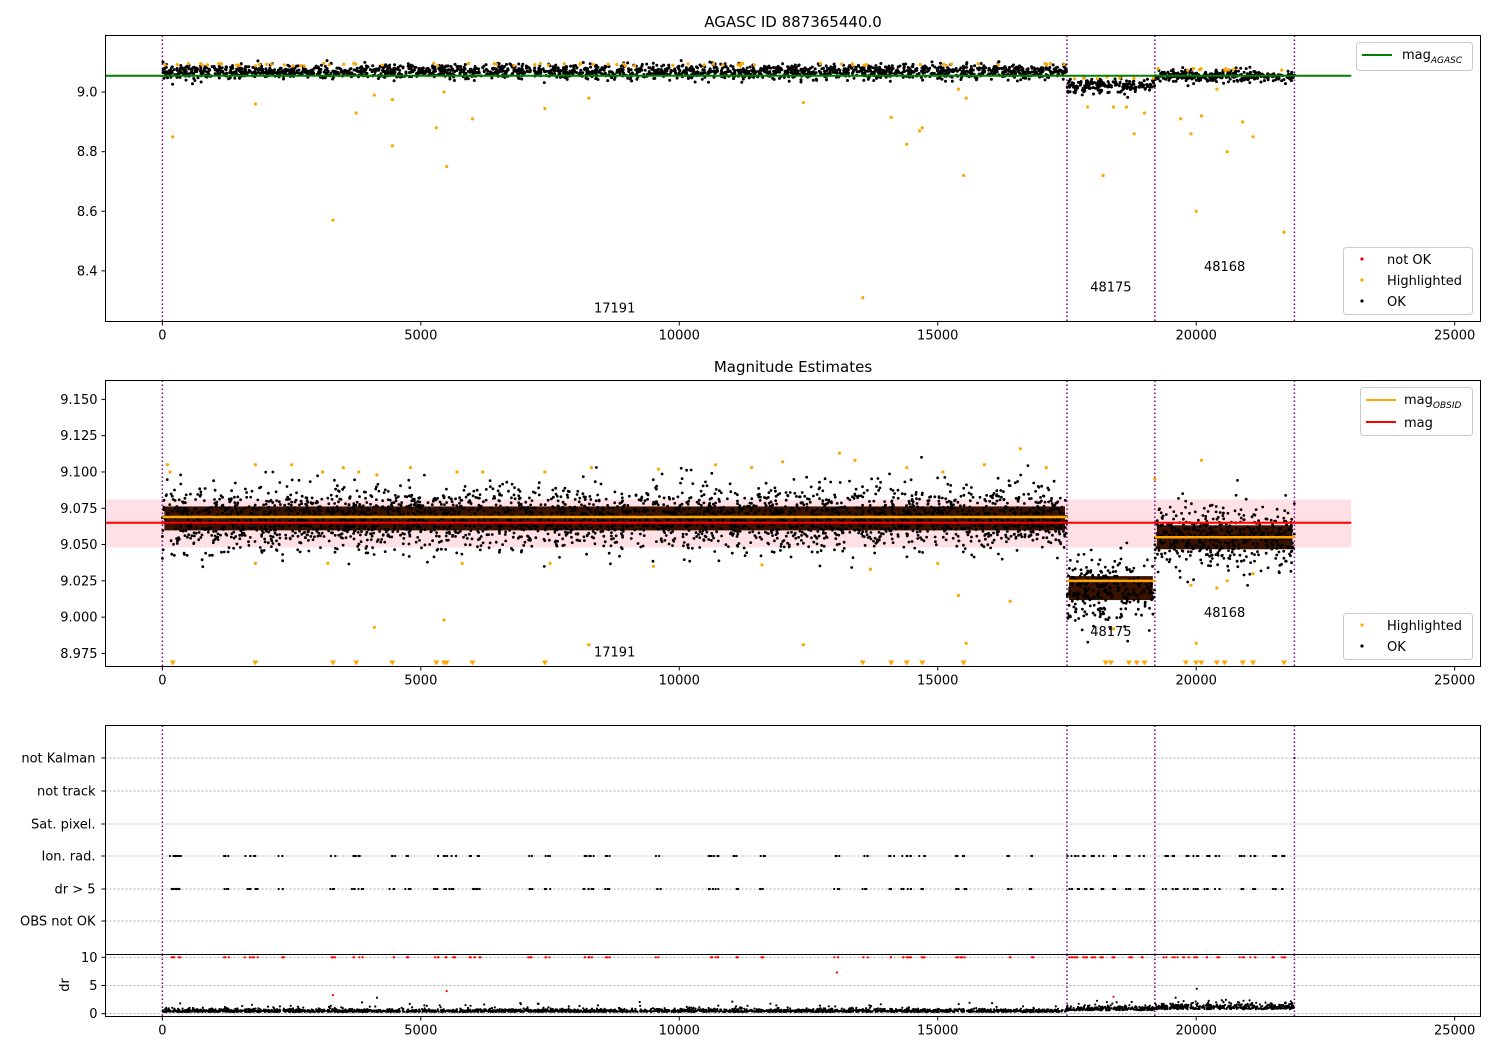  I want to click on flag-row-label: dr > 5, so click(74, 890).